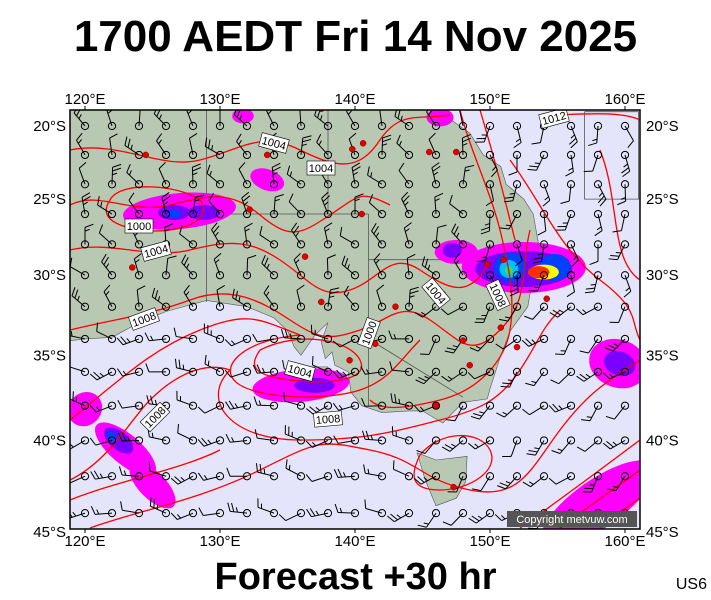 The width and height of the screenshot is (711, 600). I want to click on latitude-label: 45°S, so click(662, 532).